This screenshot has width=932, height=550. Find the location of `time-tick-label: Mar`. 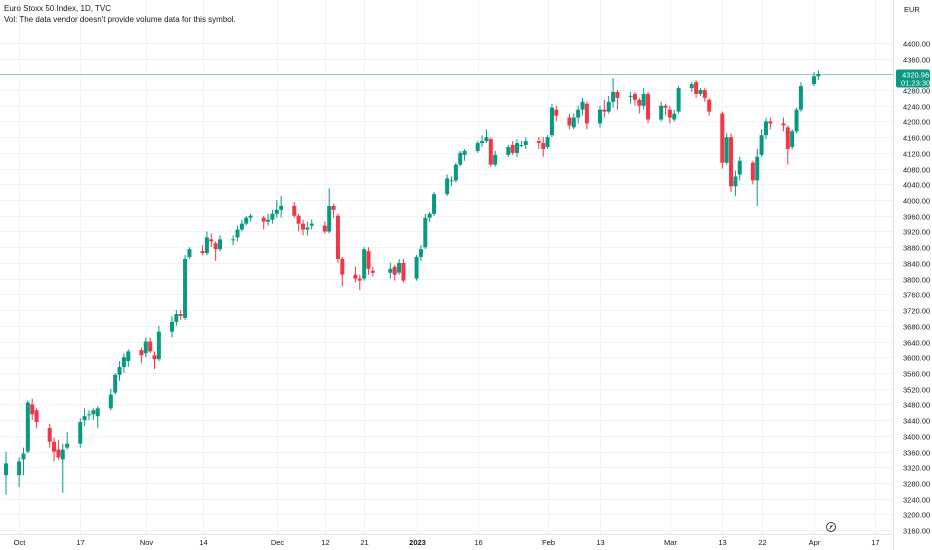

time-tick-label: Mar is located at coordinates (670, 542).